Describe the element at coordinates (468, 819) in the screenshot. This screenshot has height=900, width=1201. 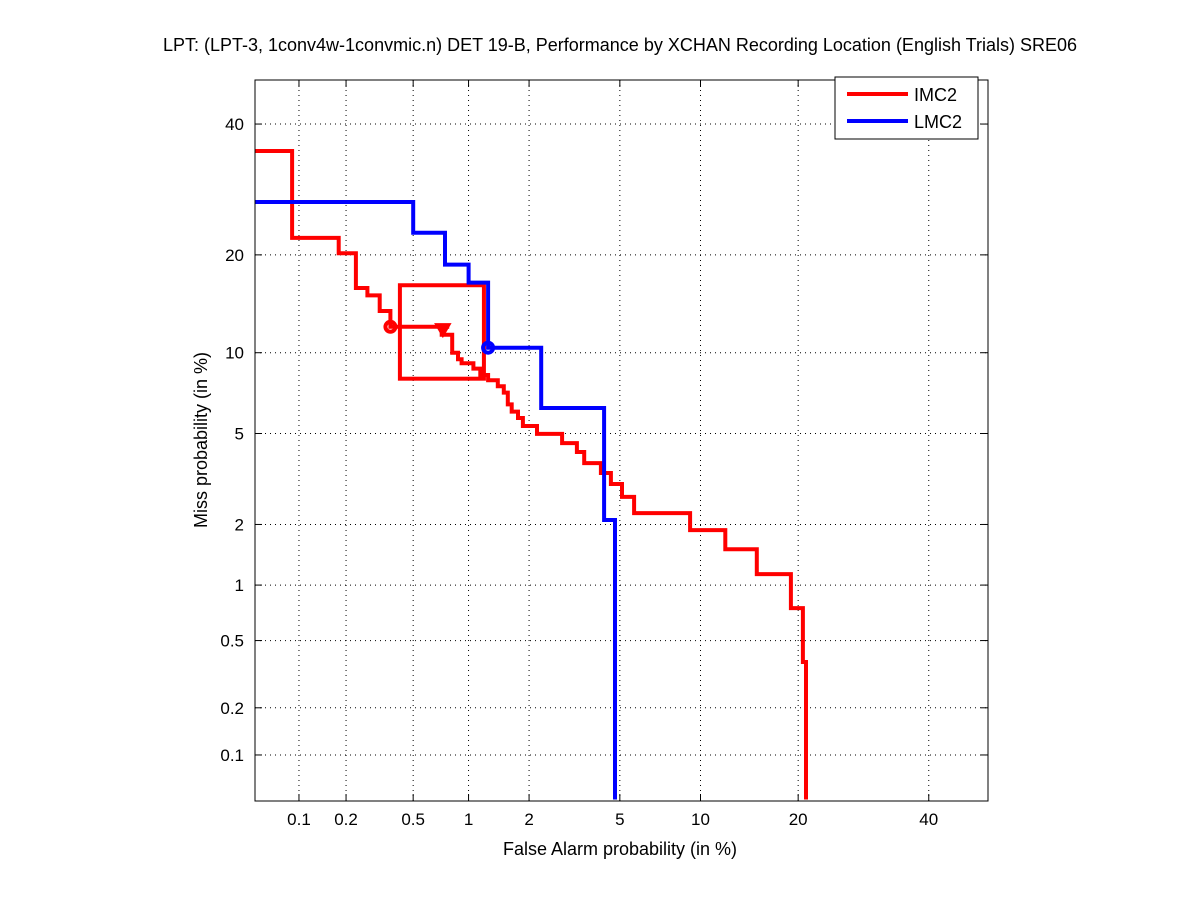
I see `x-tick-label: 1` at that location.